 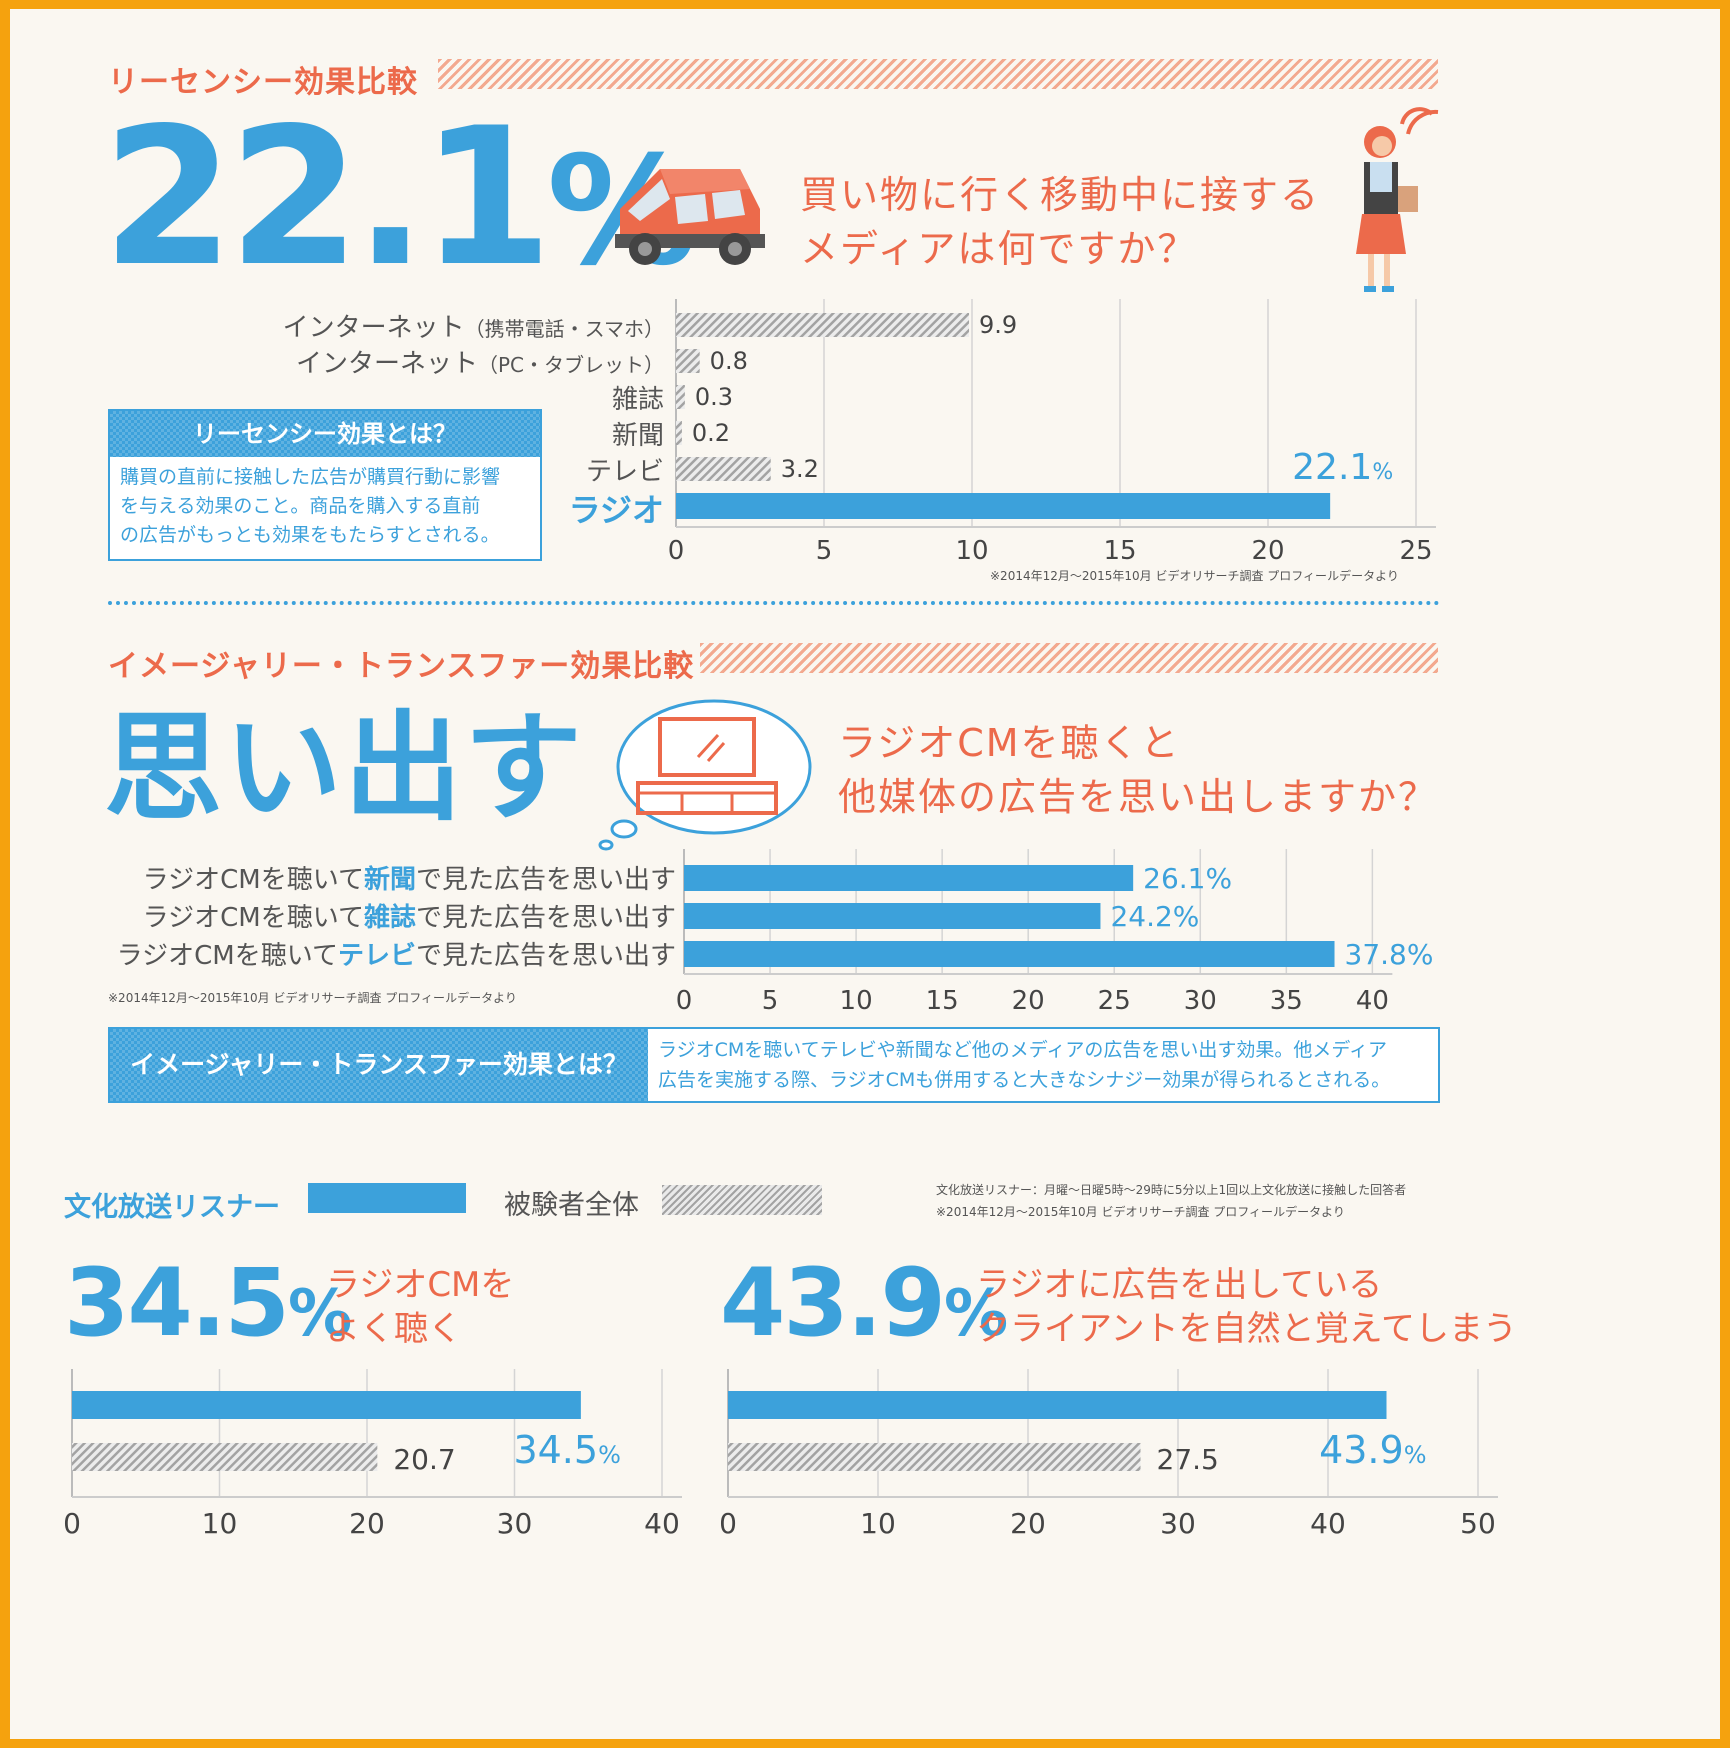 I want to click on section2-question-line1: ラジオCMを聴くと, so click(x=1009, y=743).